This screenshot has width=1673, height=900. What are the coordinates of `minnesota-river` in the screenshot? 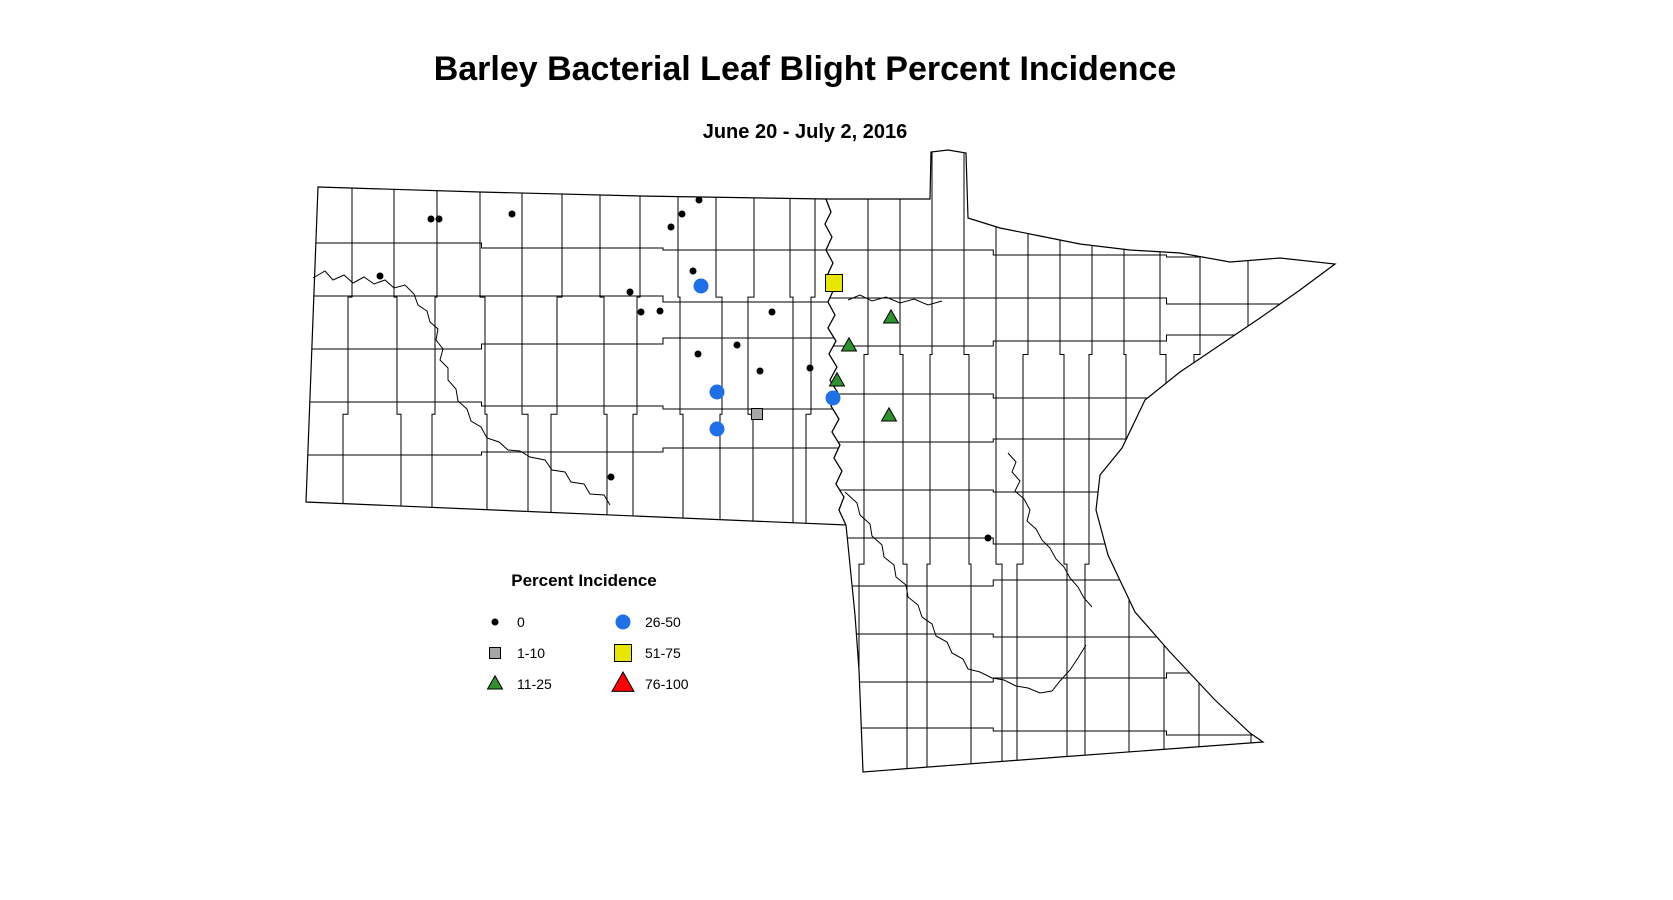 It's located at (965, 592).